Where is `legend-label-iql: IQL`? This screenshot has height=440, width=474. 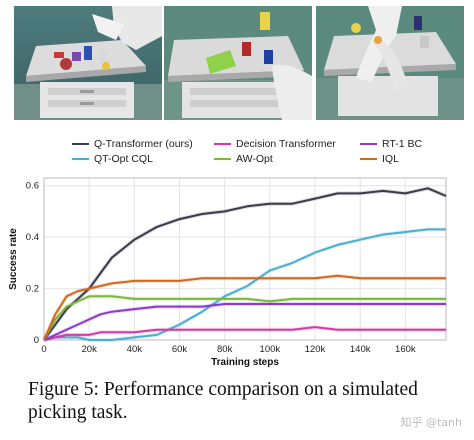 legend-label-iql: IQL is located at coordinates (390, 159).